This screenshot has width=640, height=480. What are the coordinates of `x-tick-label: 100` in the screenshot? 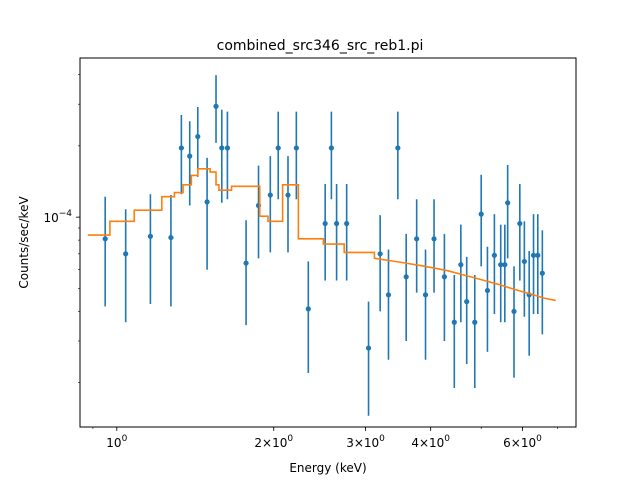 It's located at (116, 442).